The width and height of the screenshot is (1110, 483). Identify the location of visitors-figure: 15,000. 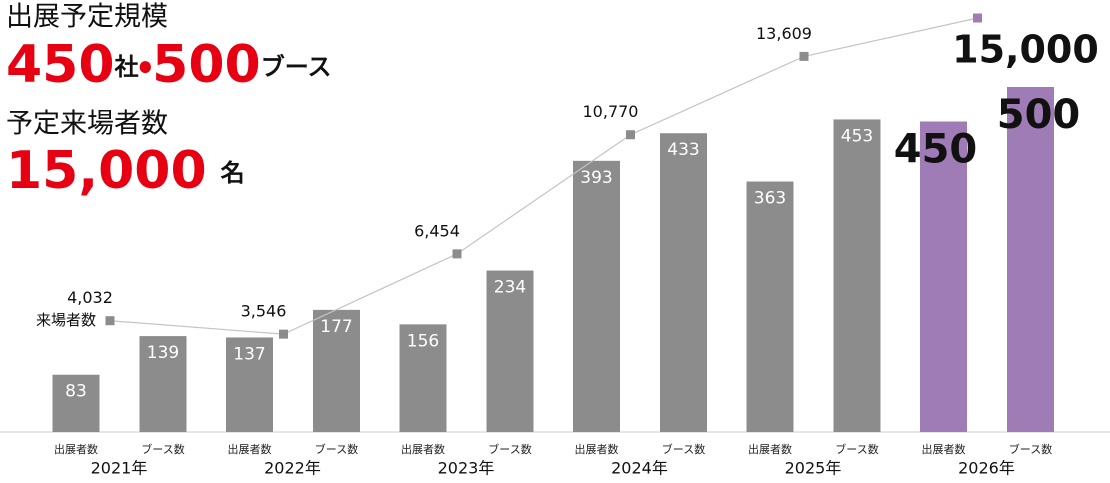
(106, 171).